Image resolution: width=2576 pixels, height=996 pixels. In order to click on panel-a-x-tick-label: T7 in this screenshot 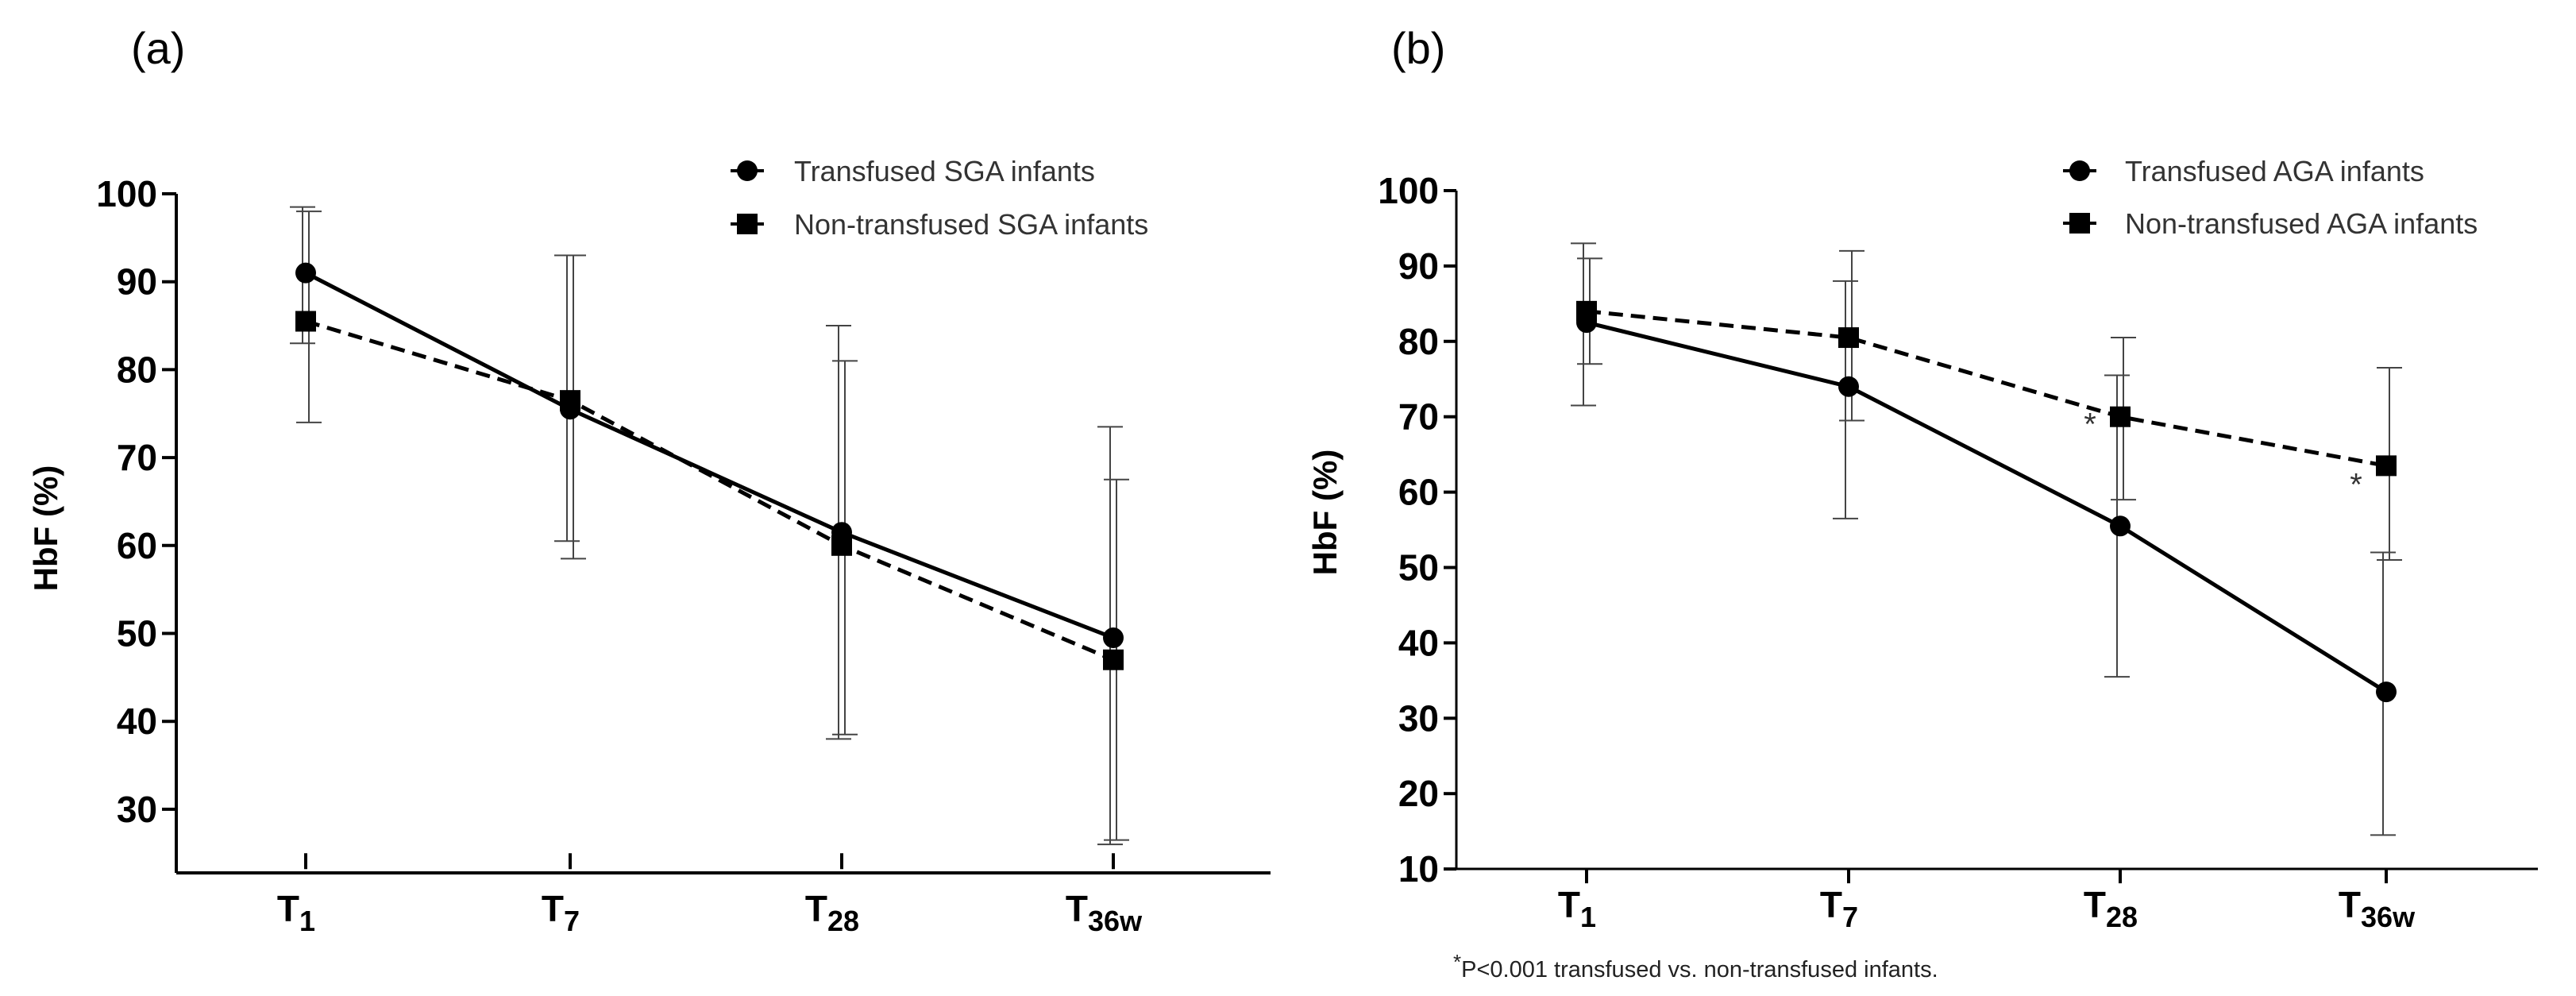, I will do `click(561, 912)`.